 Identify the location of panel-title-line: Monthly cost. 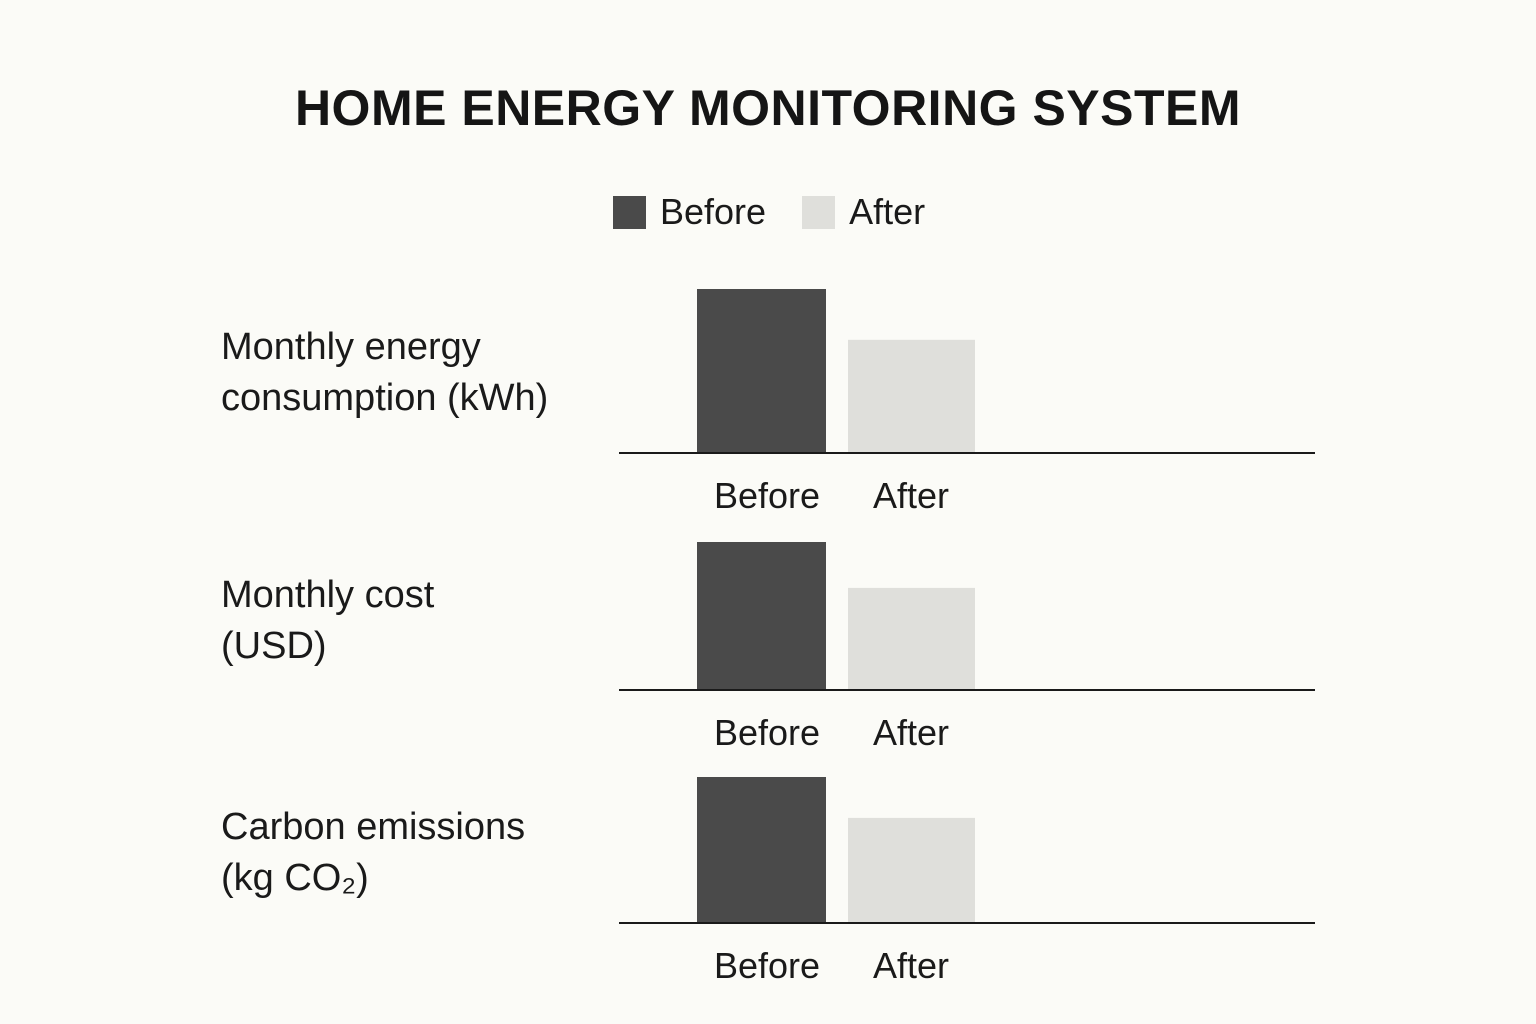
(328, 595).